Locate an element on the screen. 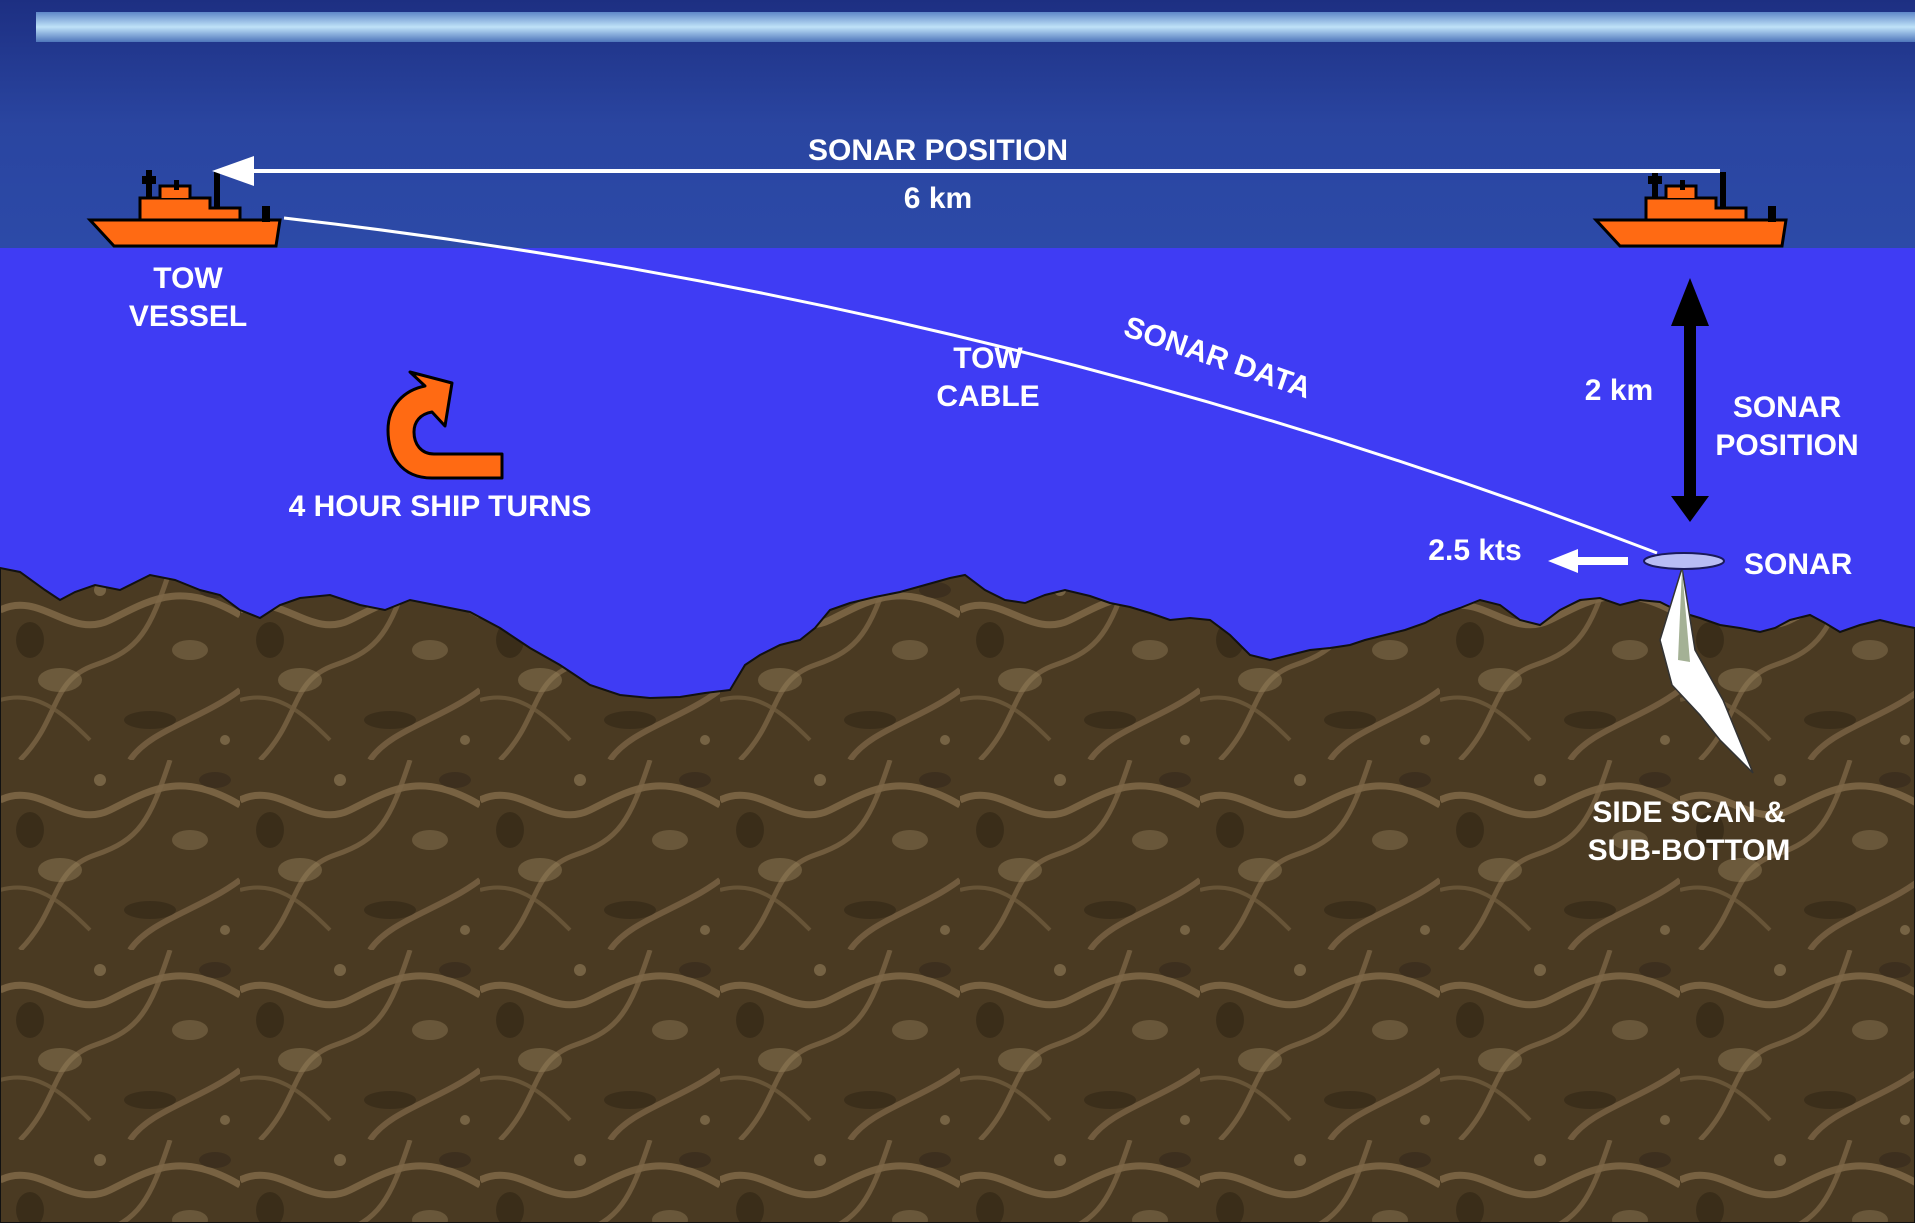 The width and height of the screenshot is (1915, 1223). sonar-towfish-icon is located at coordinates (1684, 561).